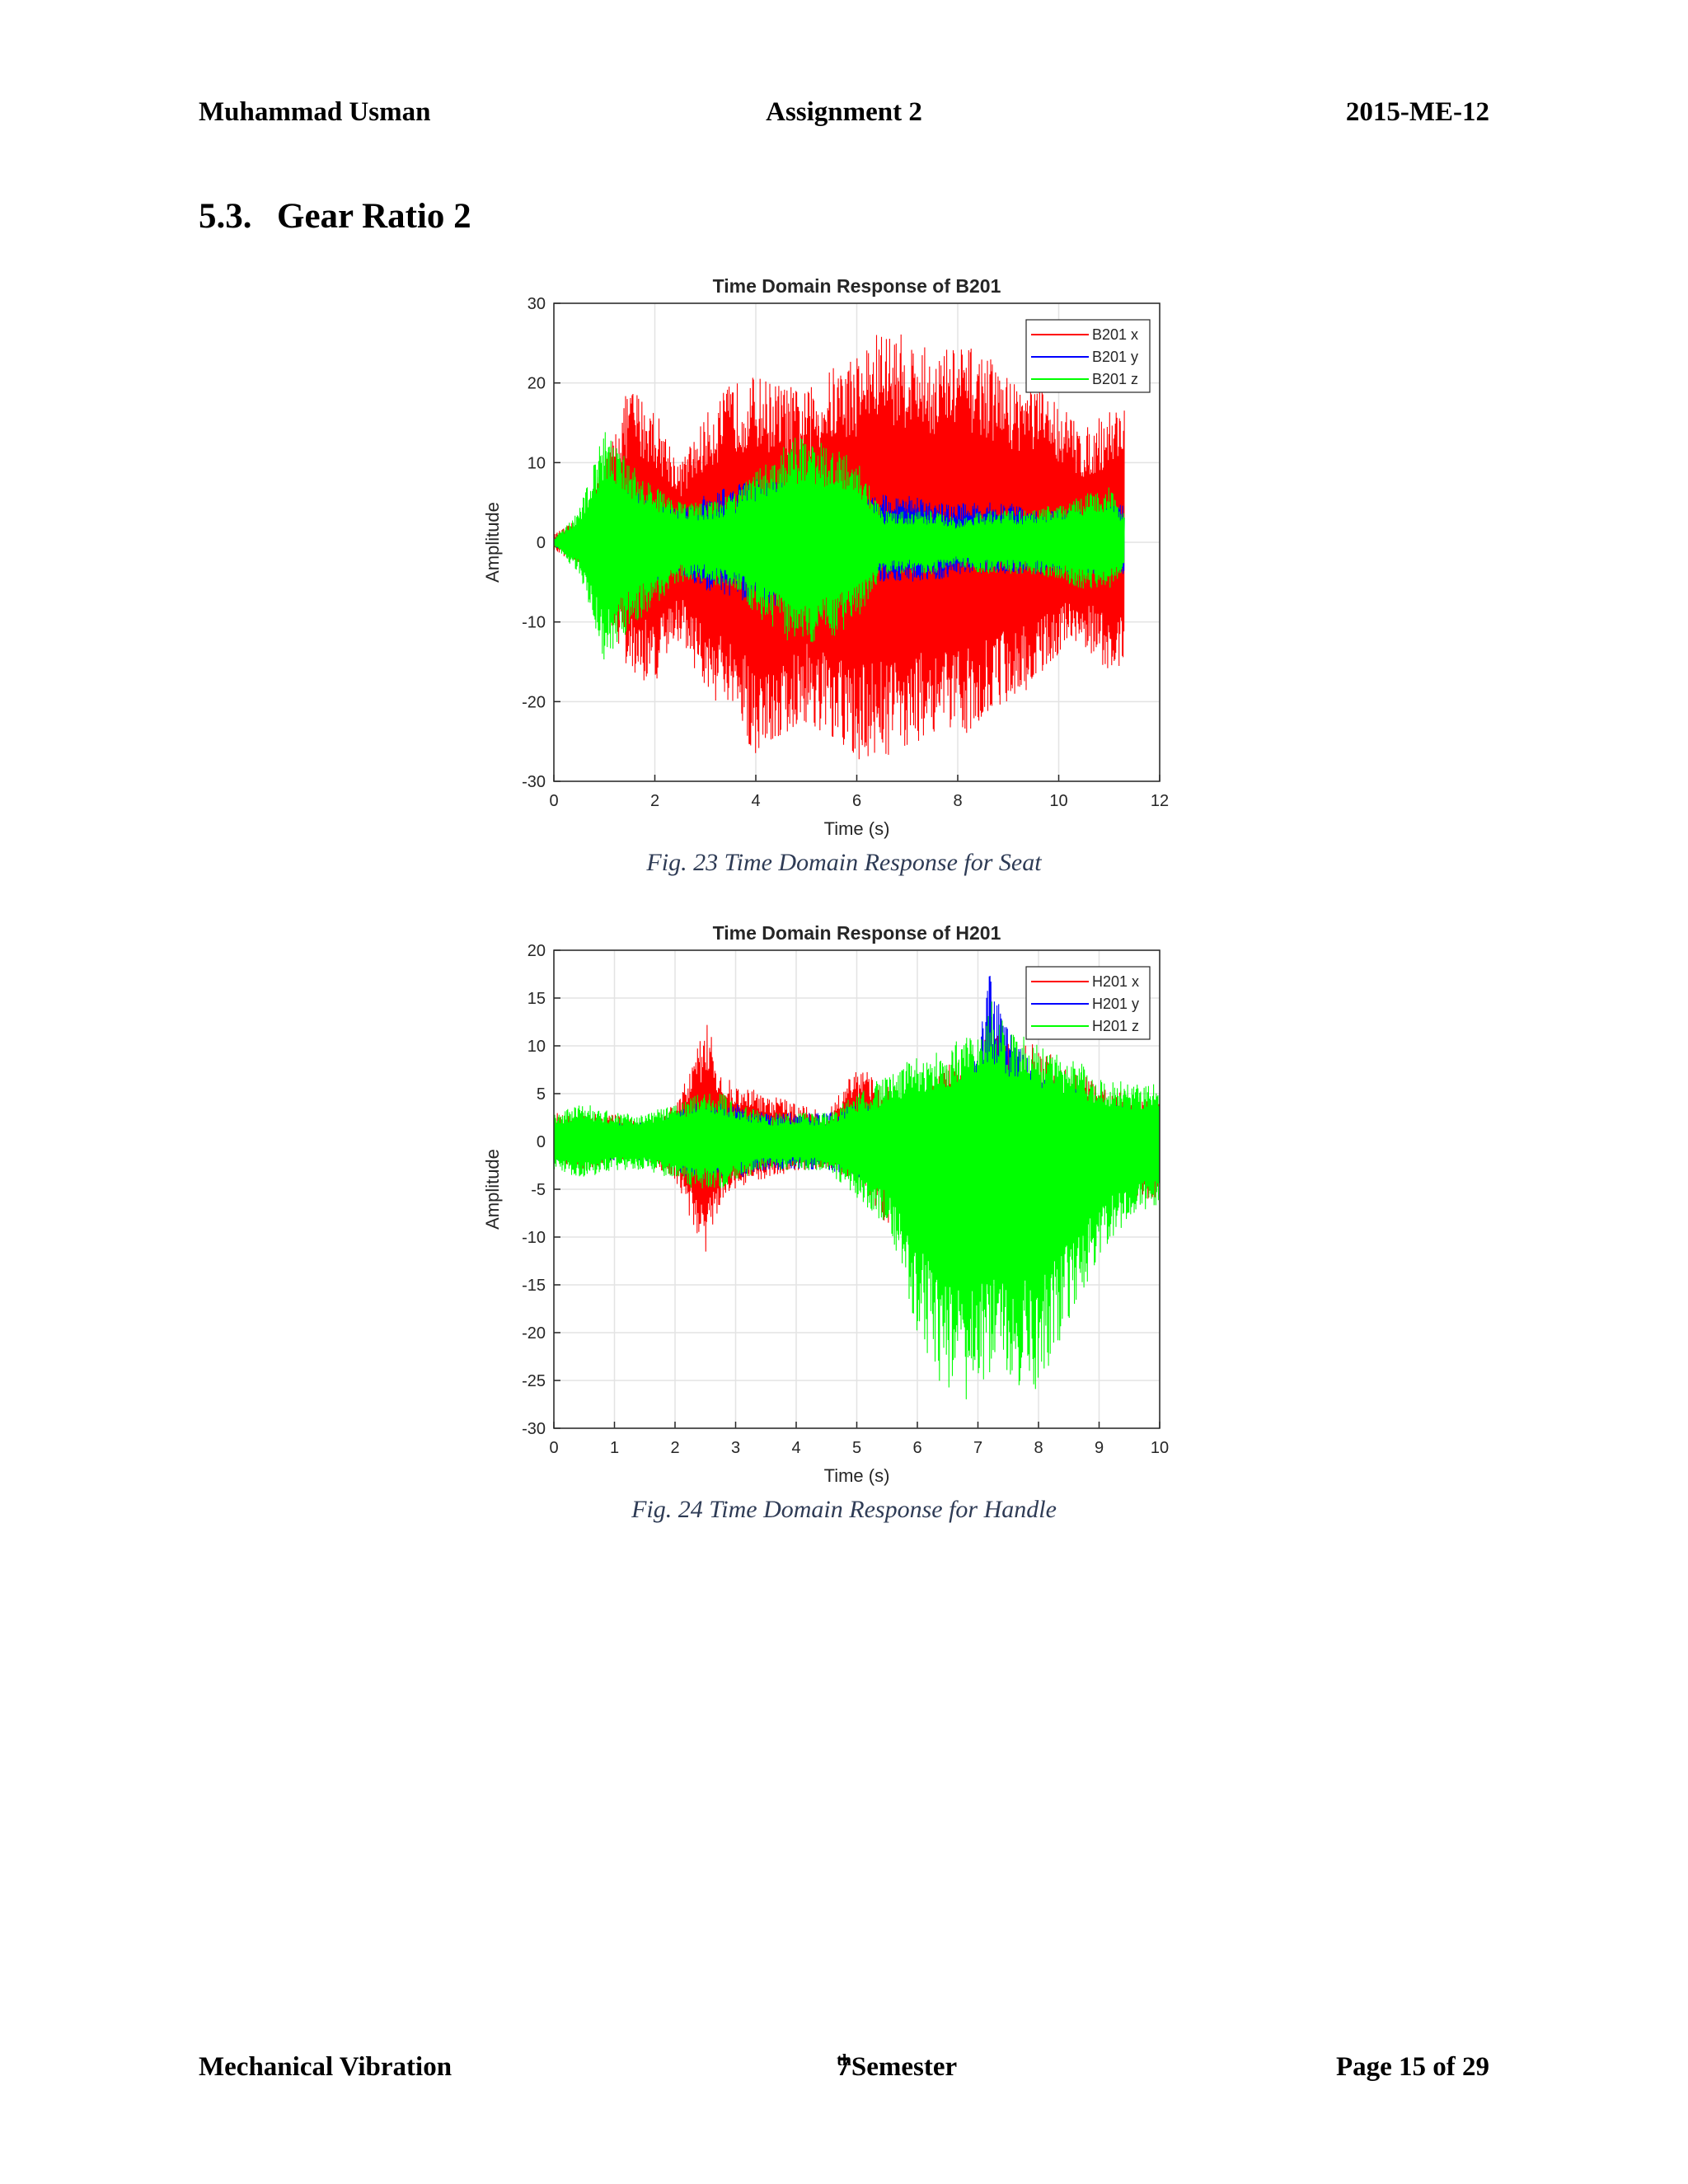  What do you see at coordinates (325, 2067) in the screenshot?
I see `footer-course: Mechanical Vibration` at bounding box center [325, 2067].